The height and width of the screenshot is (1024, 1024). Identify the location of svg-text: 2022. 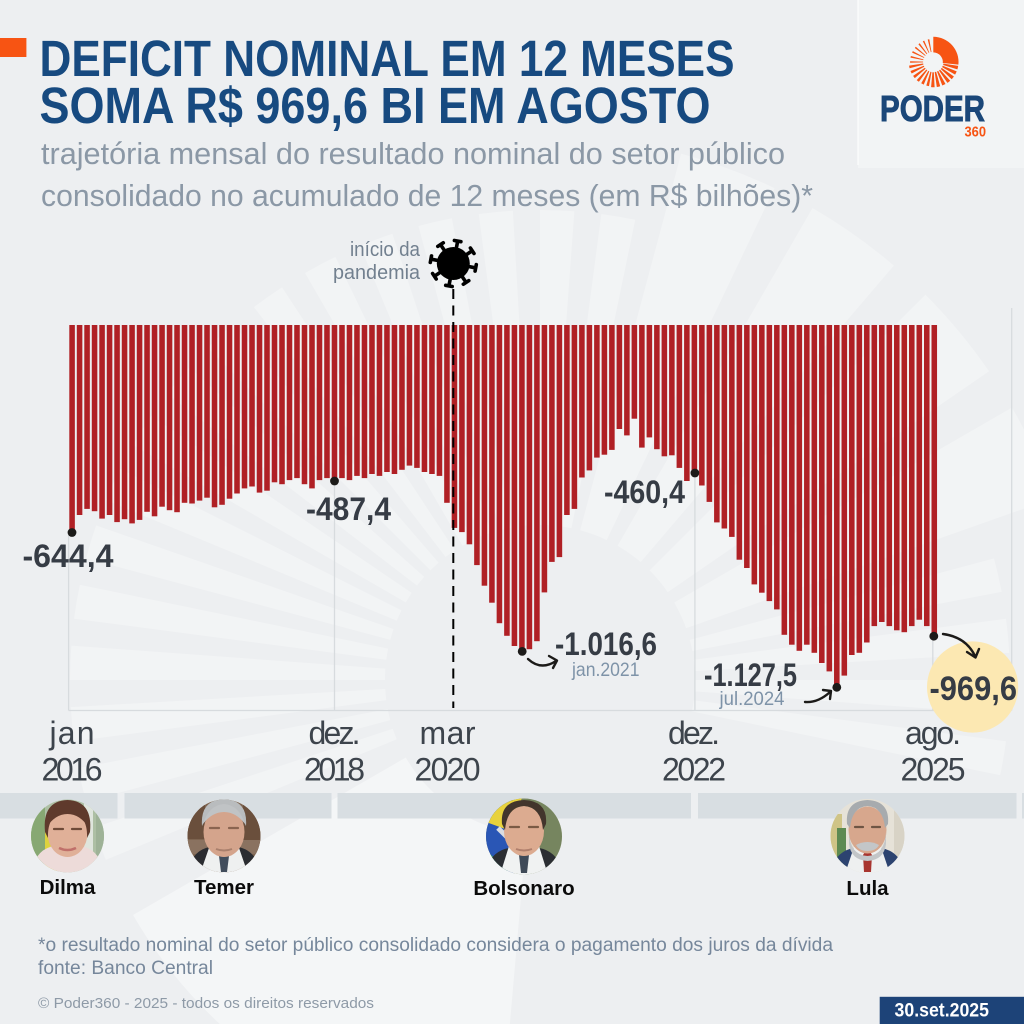
(694, 770).